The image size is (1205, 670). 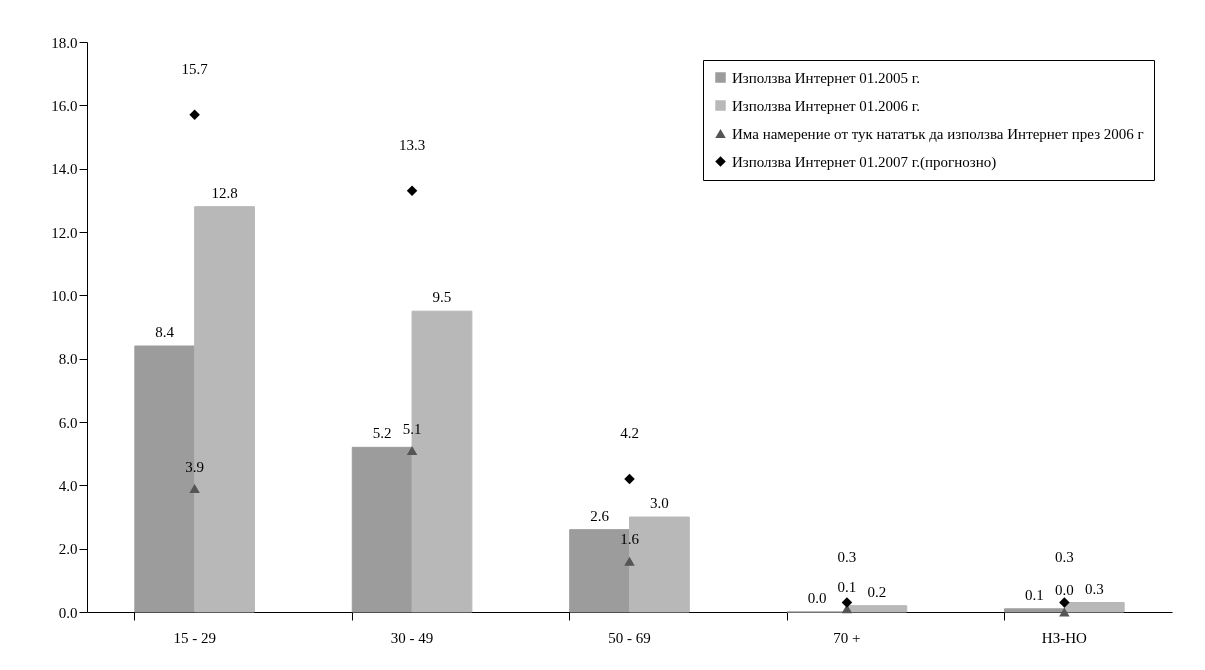 I want to click on legend-label: Използва Интернет 01.2007 г.(прогнозно), so click(x=864, y=162).